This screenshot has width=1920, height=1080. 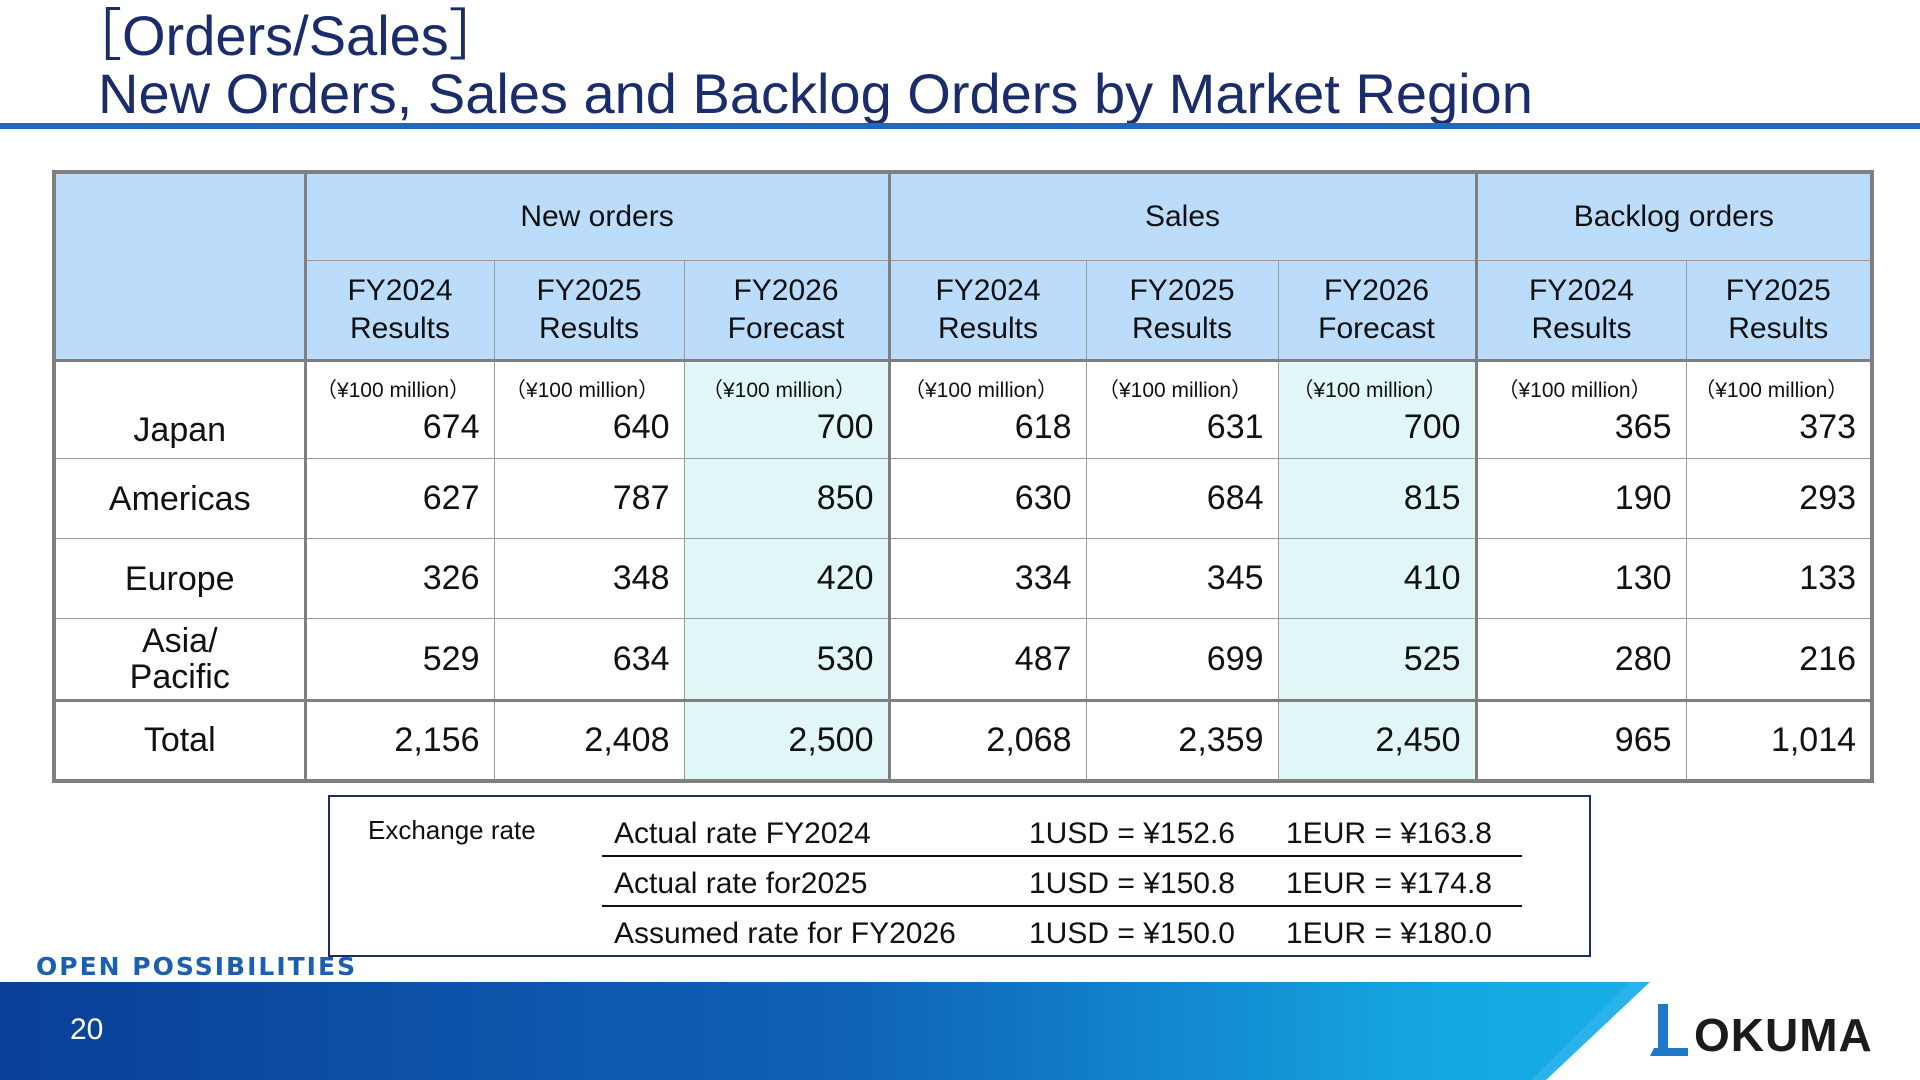 What do you see at coordinates (1780, 659) in the screenshot?
I see `table-cell: 216` at bounding box center [1780, 659].